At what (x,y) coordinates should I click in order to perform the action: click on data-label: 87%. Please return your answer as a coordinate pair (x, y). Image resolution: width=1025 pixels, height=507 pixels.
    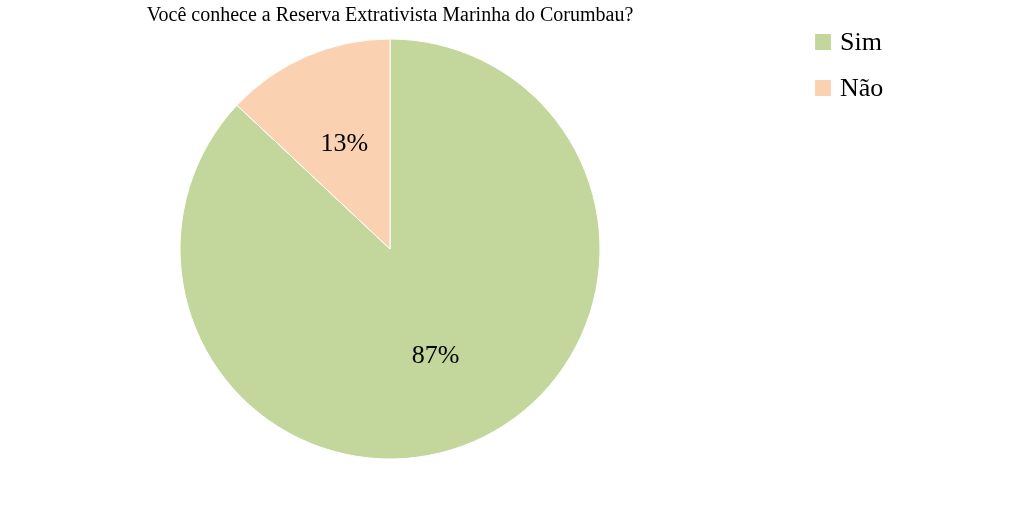
    Looking at the image, I should click on (435, 354).